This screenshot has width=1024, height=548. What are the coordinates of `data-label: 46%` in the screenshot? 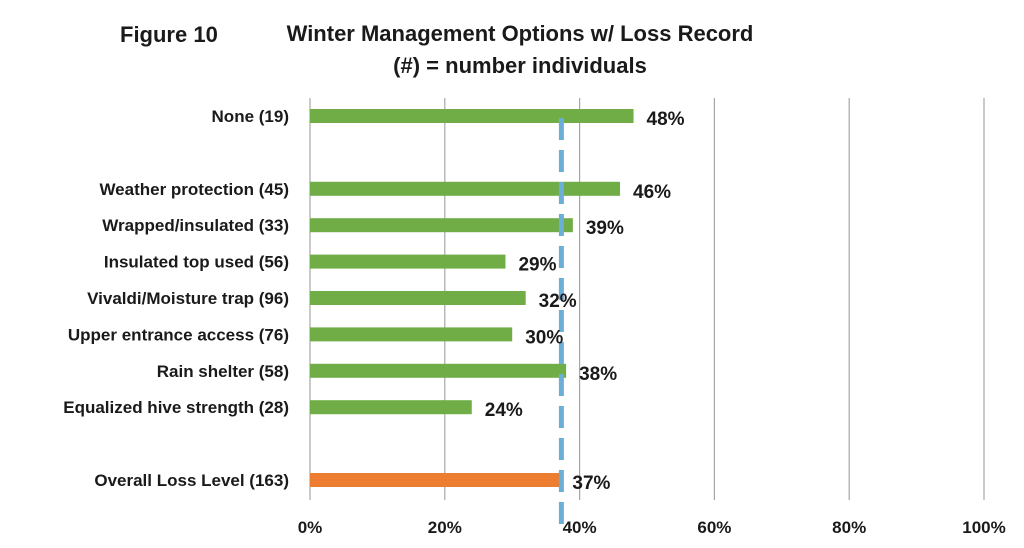 It's located at (652, 192).